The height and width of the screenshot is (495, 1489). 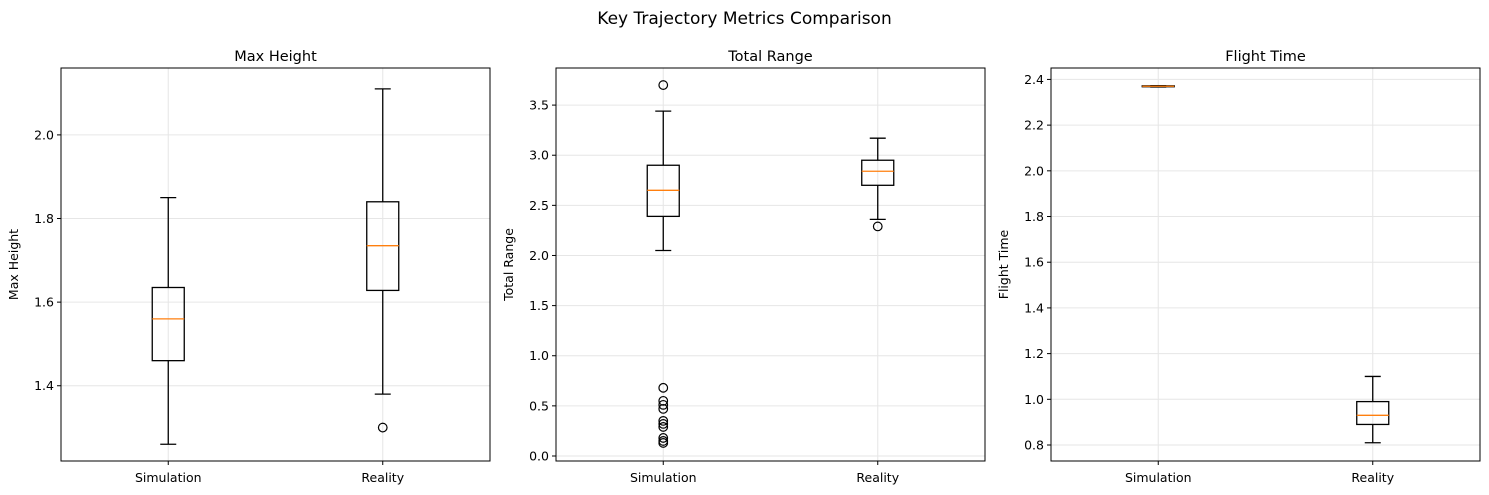 I want to click on y-axis-label: Max Height, so click(x=13, y=264).